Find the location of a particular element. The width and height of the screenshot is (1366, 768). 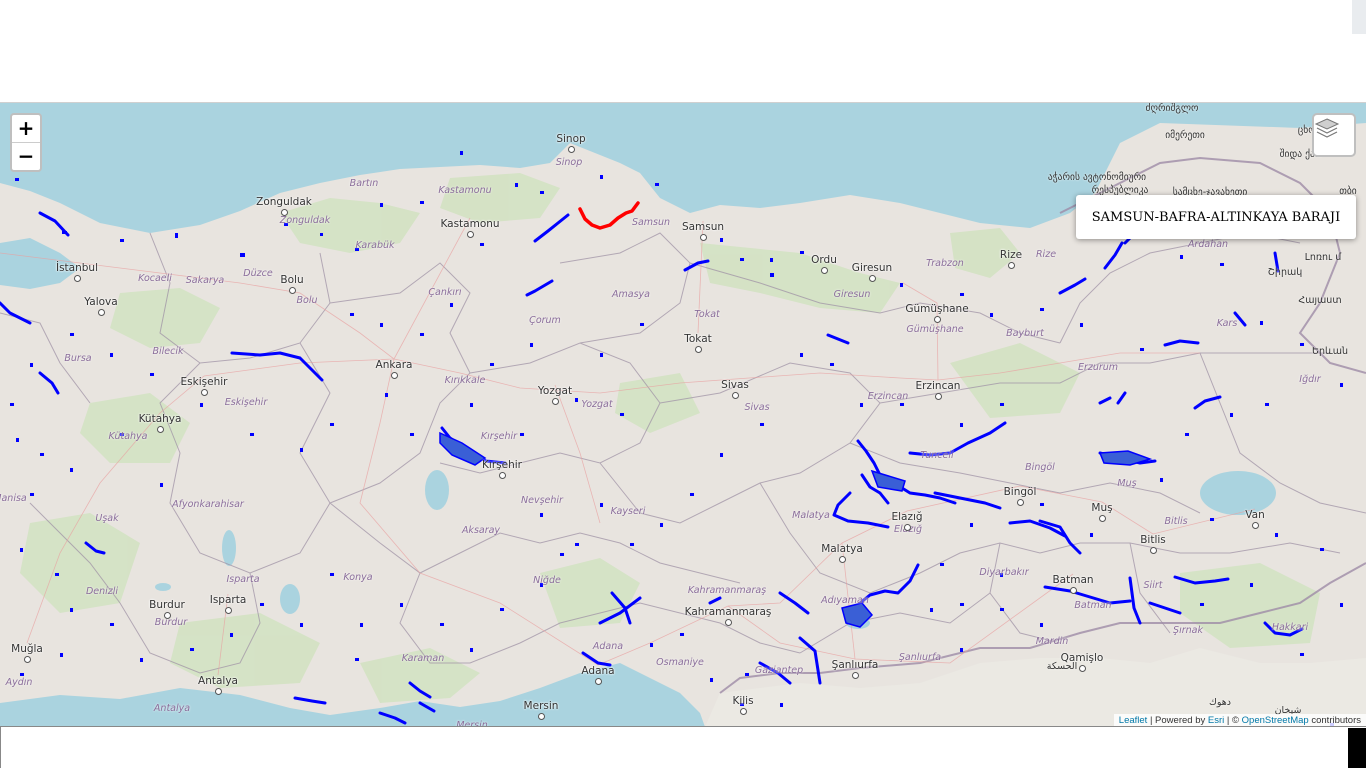

attribution-sep-2: | © is located at coordinates (1233, 720).